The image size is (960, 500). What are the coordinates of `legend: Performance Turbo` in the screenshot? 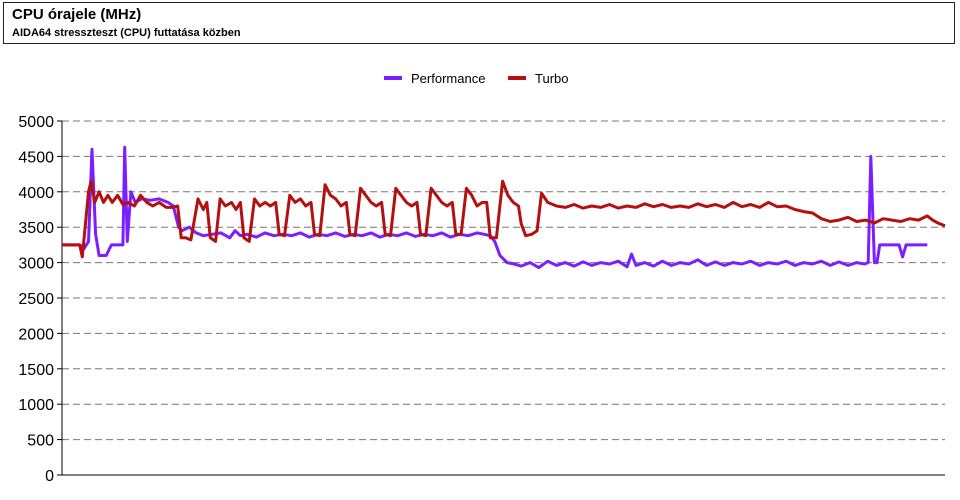 It's located at (476, 78).